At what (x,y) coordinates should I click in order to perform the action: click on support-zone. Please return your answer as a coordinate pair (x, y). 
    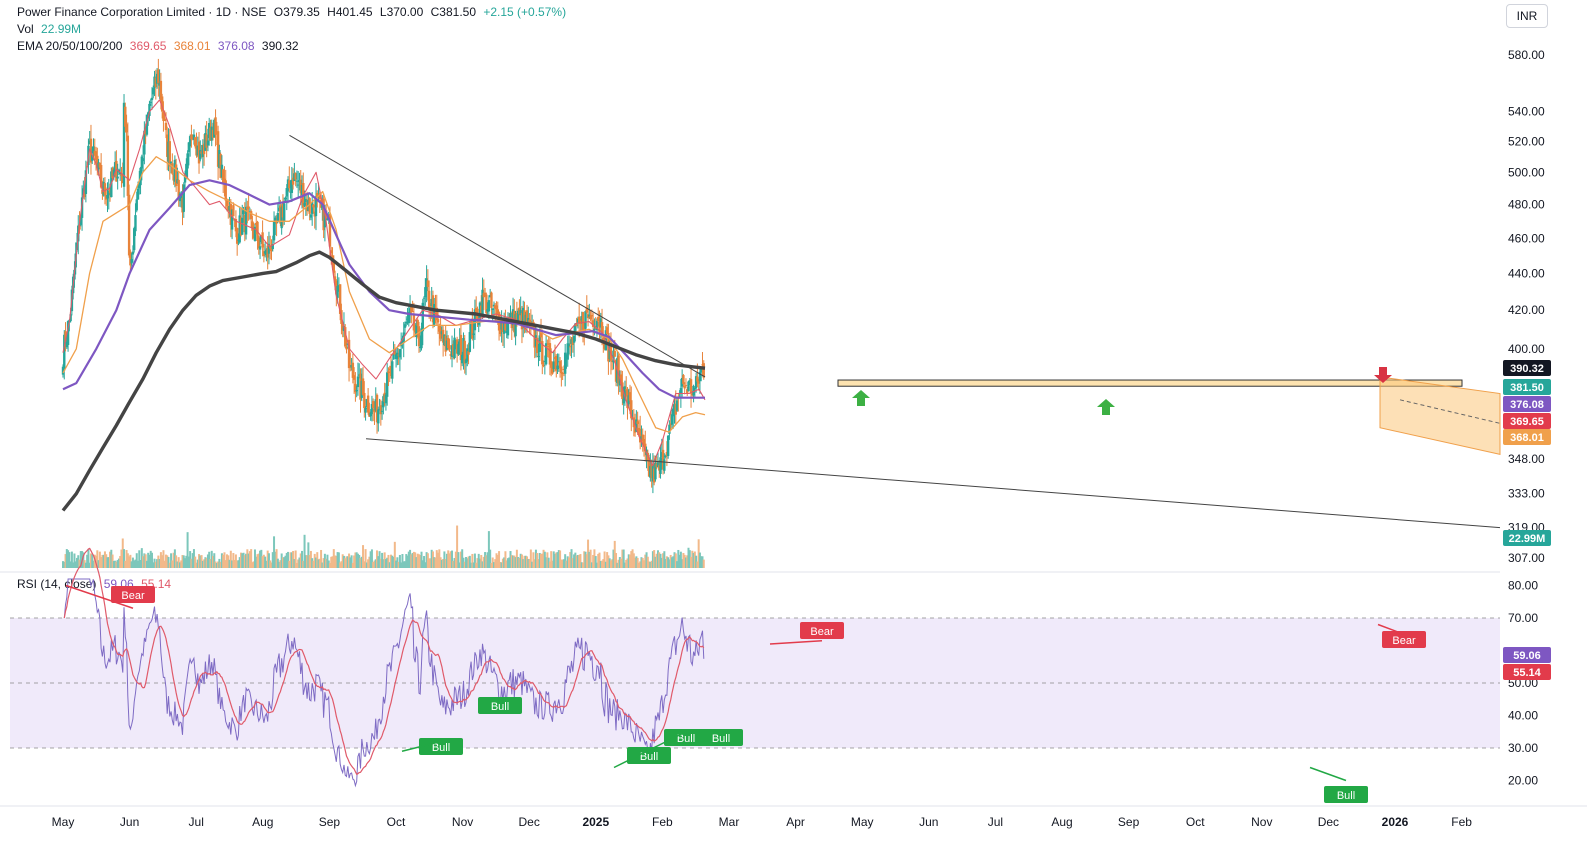
    Looking at the image, I should click on (1150, 383).